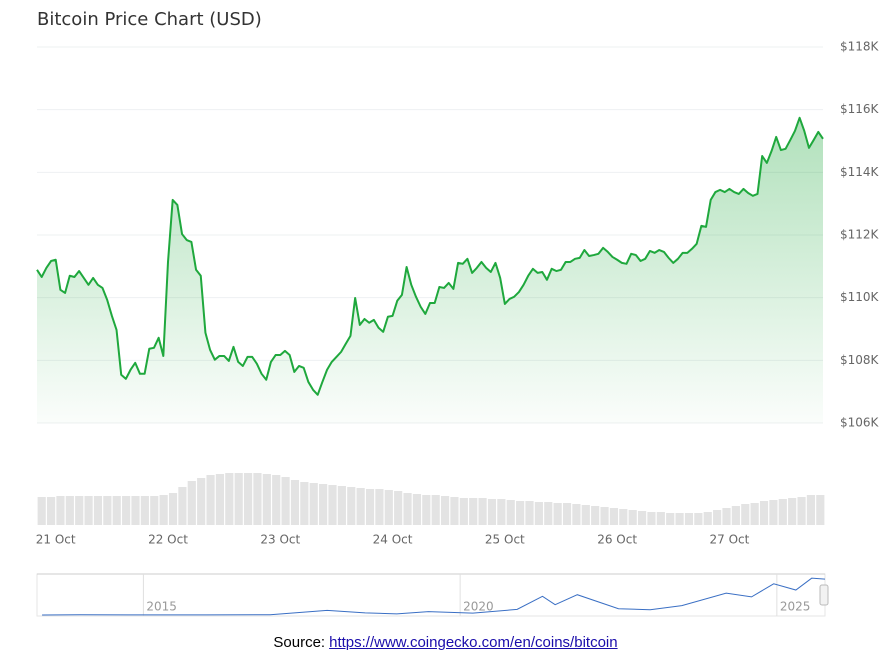 The height and width of the screenshot is (660, 891). Describe the element at coordinates (617, 540) in the screenshot. I see `x-tick-label: 26 Oct` at that location.